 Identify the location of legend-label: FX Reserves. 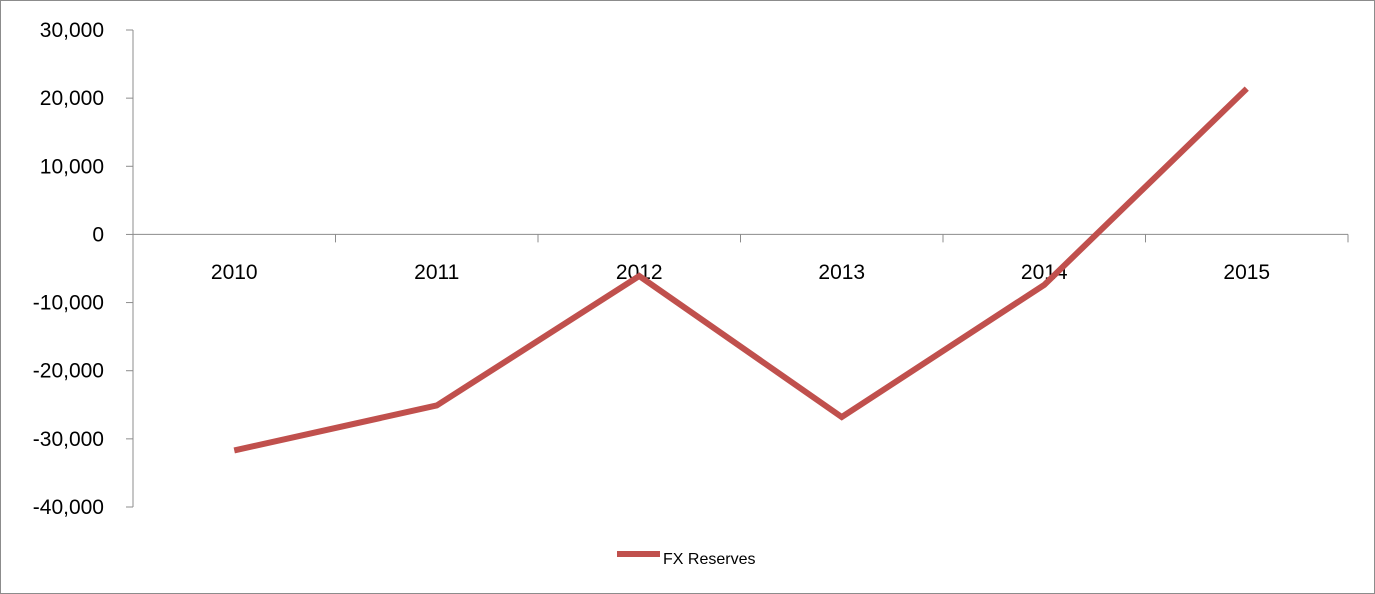
(709, 559).